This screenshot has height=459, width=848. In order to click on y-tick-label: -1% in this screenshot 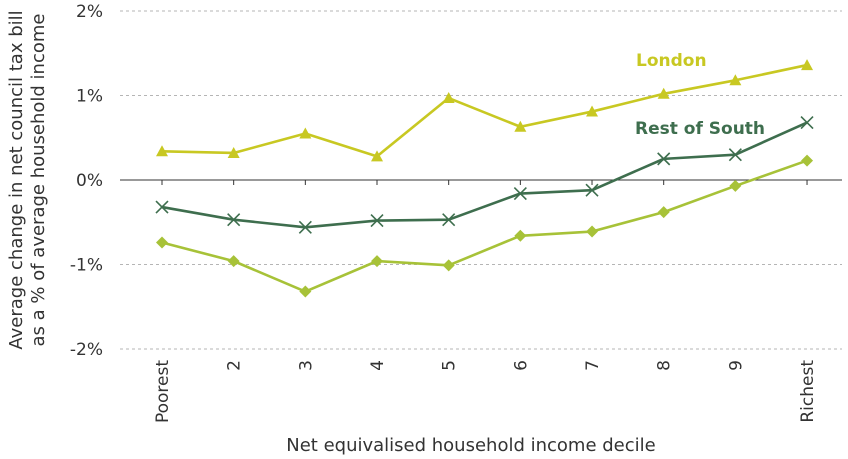, I will do `click(86, 266)`.